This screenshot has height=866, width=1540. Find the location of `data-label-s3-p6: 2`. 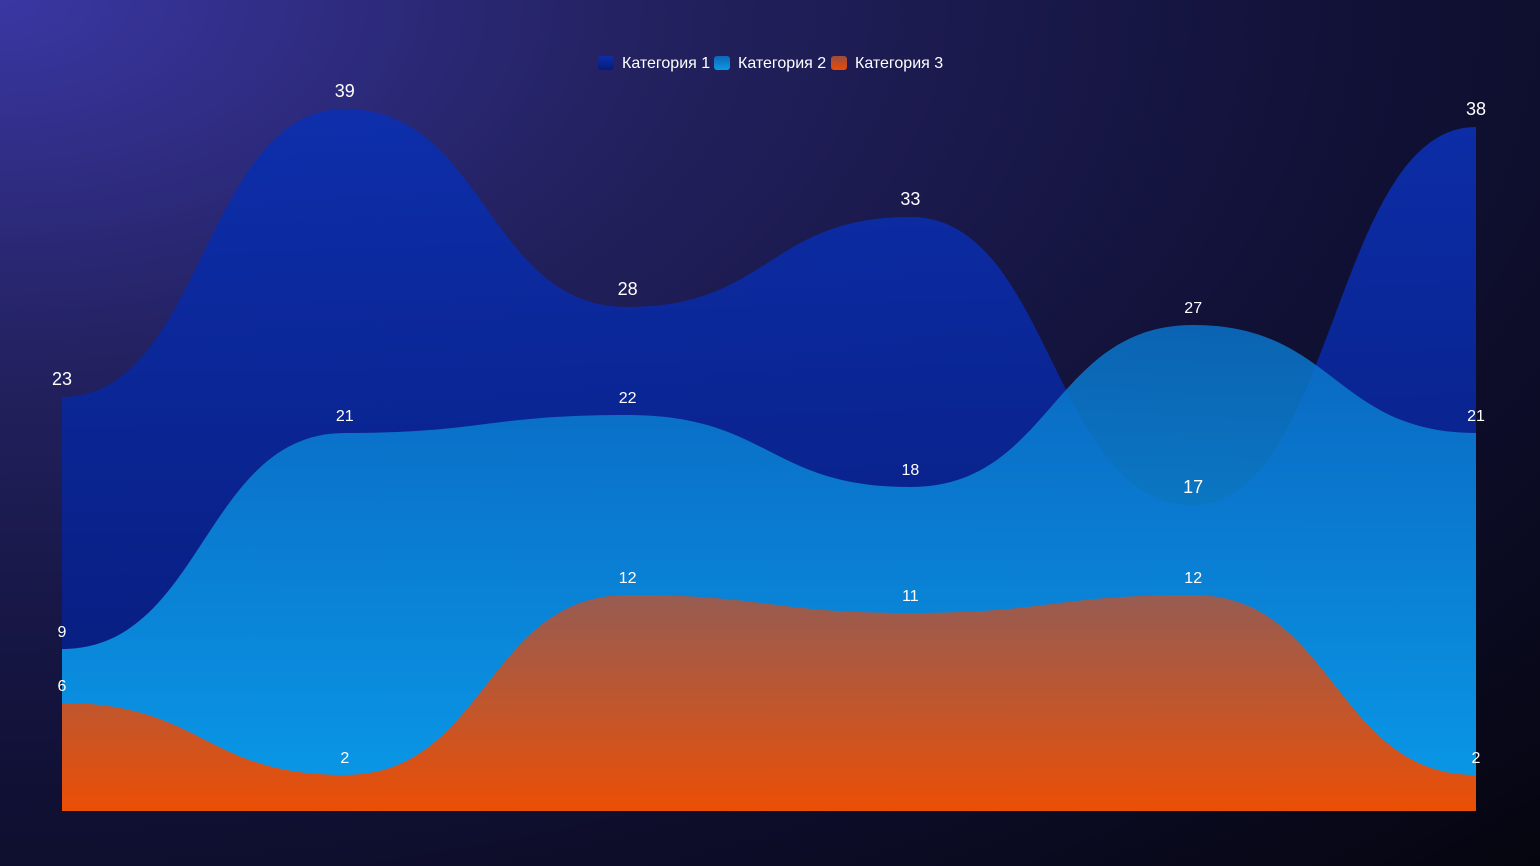

data-label-s3-p6: 2 is located at coordinates (1476, 758).